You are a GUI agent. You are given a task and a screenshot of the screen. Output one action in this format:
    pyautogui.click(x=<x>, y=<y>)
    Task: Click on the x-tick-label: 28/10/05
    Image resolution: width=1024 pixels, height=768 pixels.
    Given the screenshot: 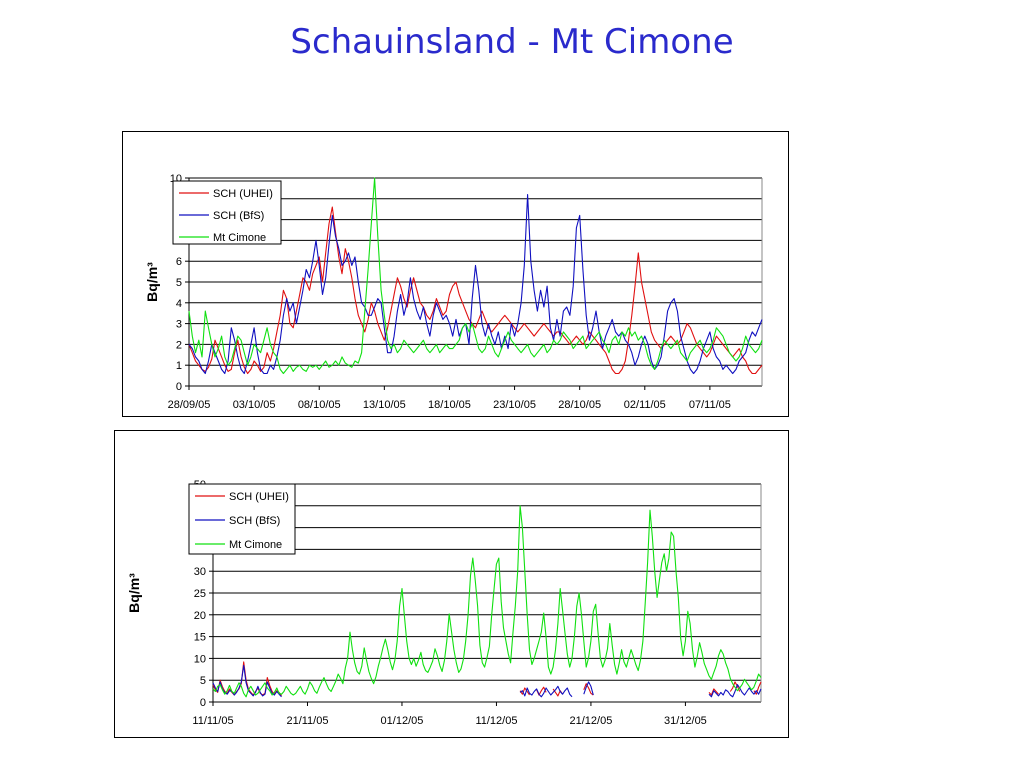 What is the action you would take?
    pyautogui.click(x=579, y=405)
    